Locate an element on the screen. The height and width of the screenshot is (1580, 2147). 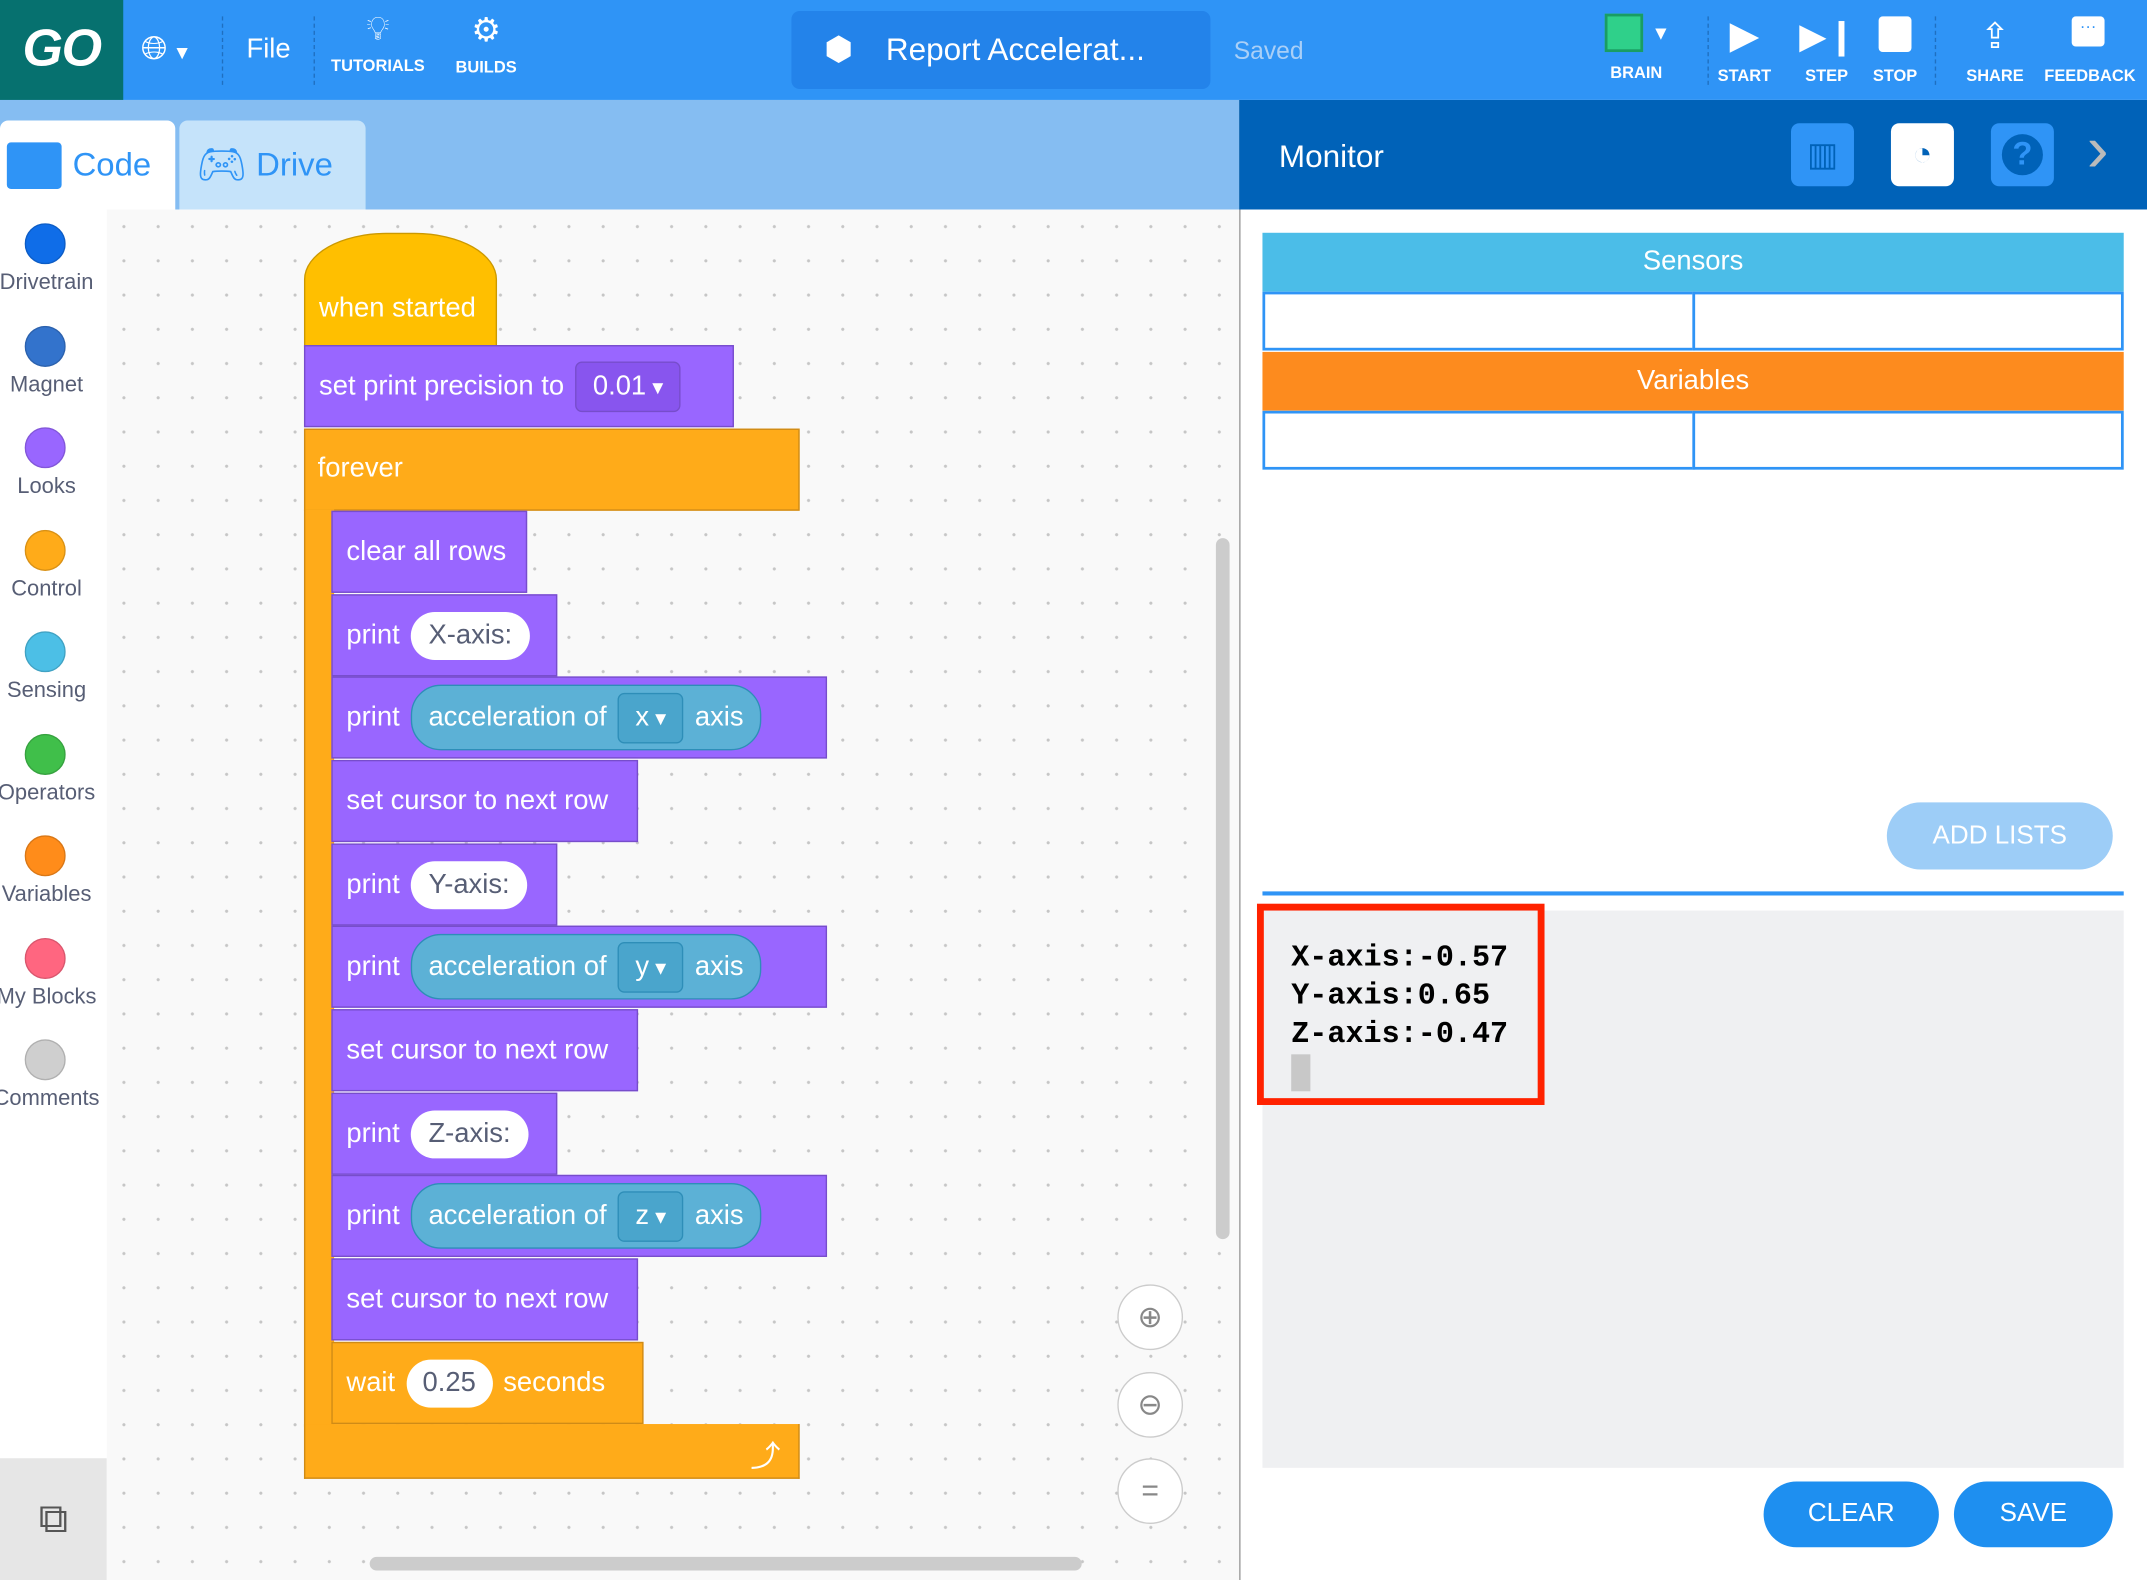
language-menu: 🌐︎ ▼ is located at coordinates (166, 49).